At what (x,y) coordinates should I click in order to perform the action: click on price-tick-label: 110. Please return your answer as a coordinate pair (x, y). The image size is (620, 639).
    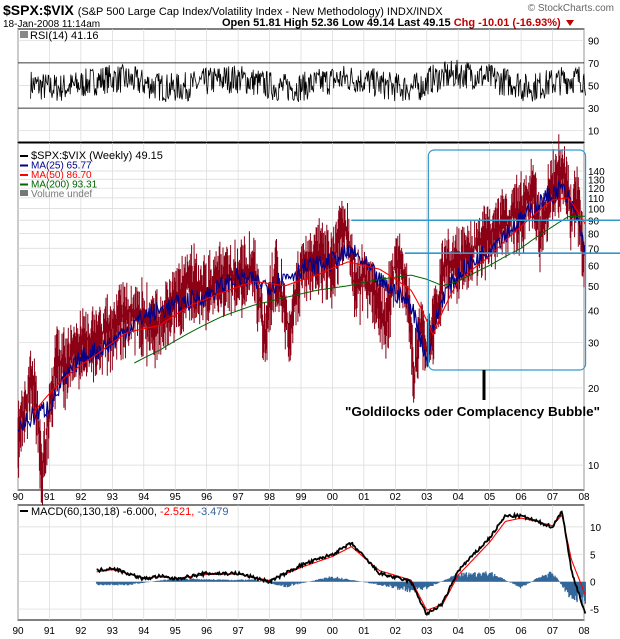
    Looking at the image, I should click on (596, 199).